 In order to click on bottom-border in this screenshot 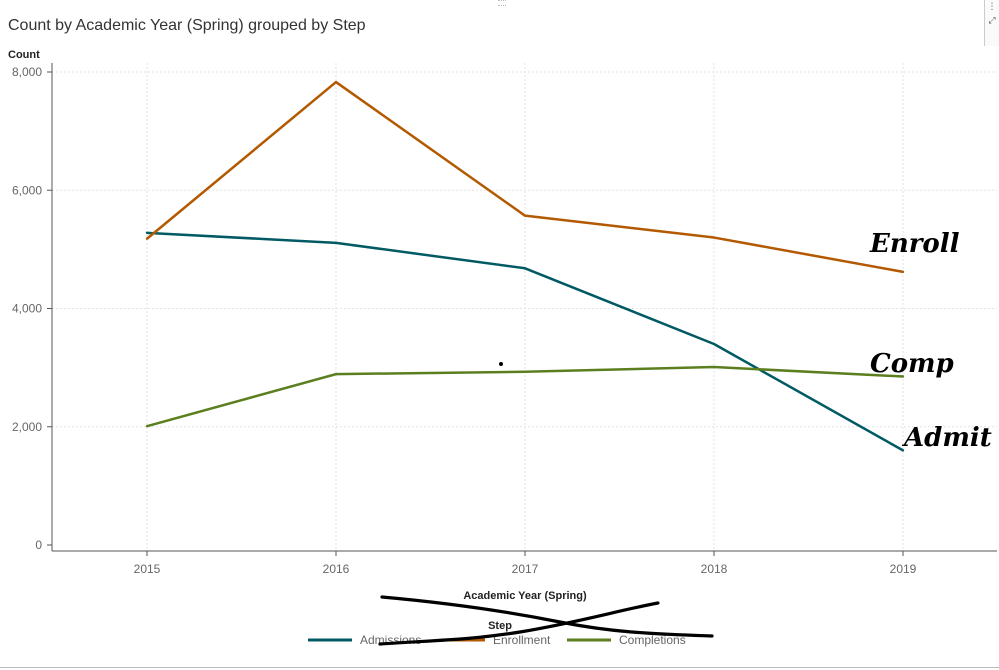, I will do `click(499, 667)`.